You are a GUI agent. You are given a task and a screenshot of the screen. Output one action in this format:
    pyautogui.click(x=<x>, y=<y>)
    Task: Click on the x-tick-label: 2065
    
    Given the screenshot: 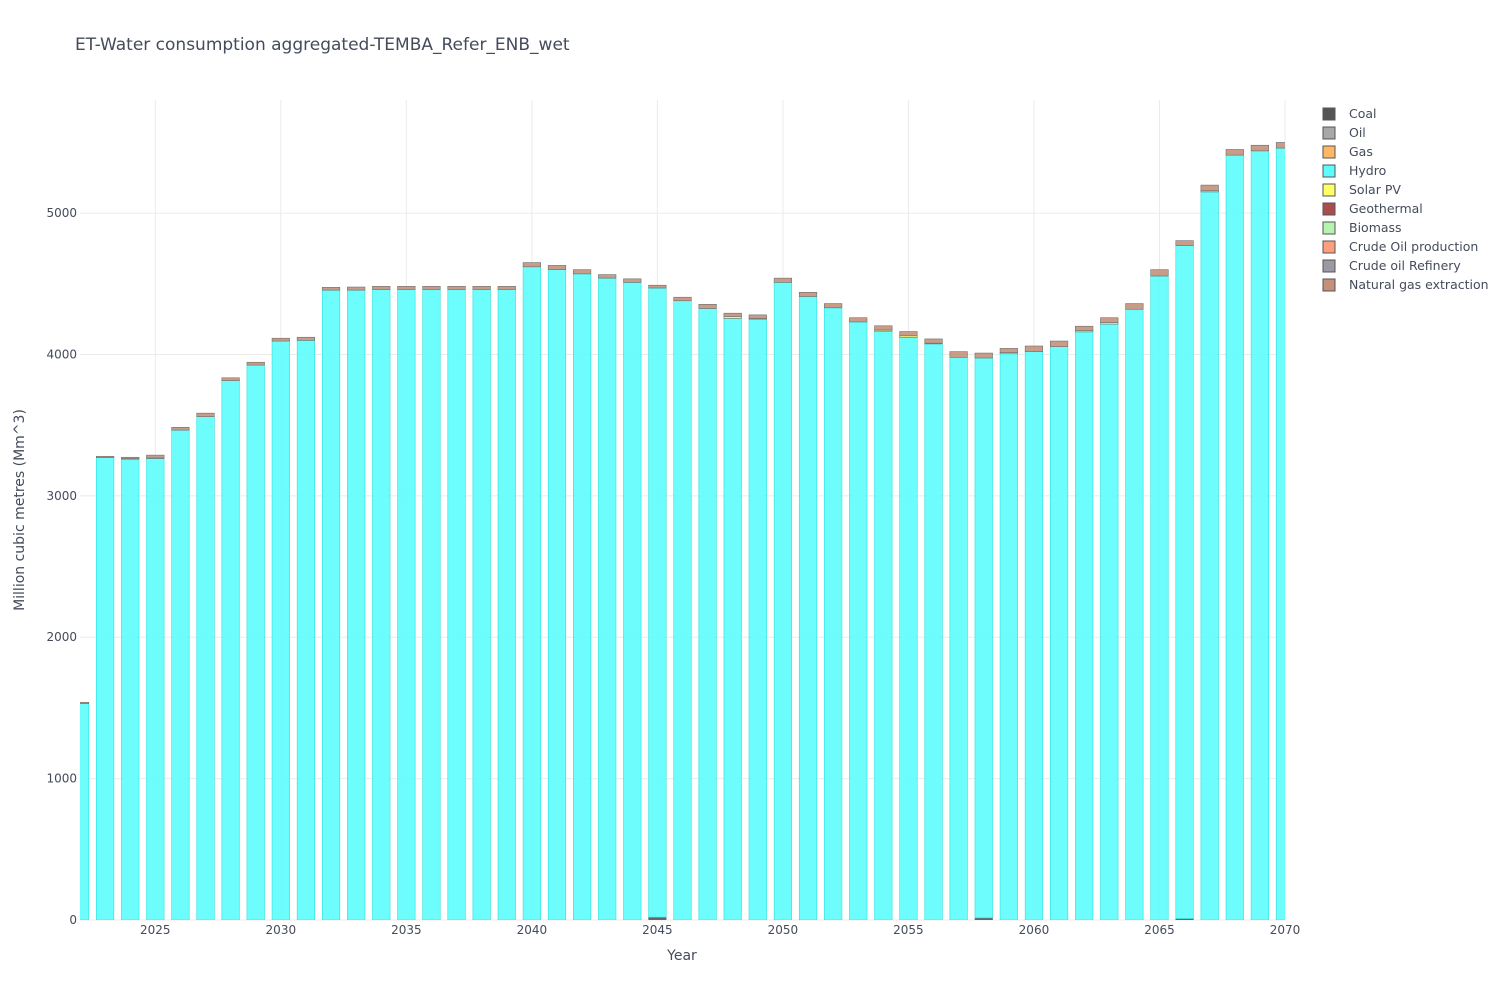 What is the action you would take?
    pyautogui.click(x=1159, y=930)
    